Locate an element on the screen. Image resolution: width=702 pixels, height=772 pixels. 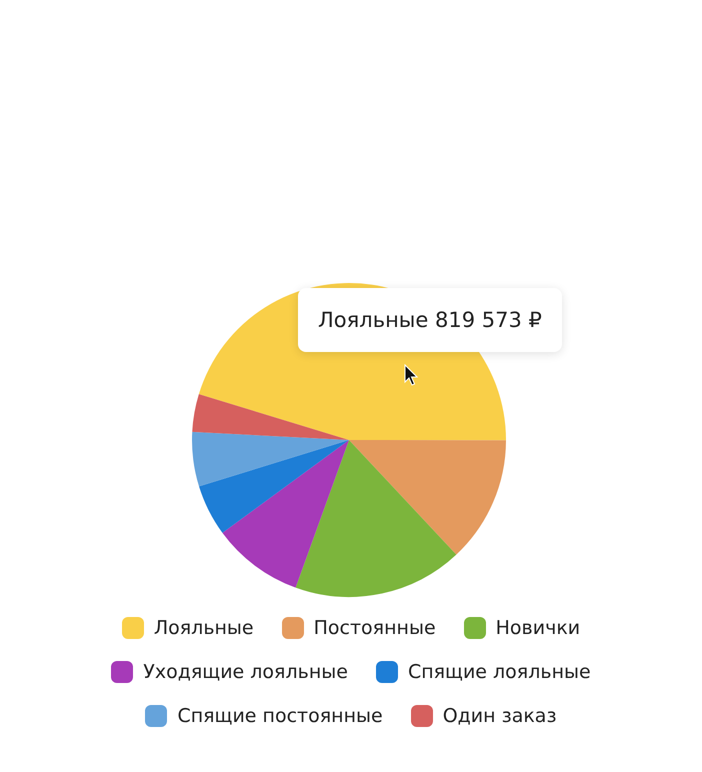
legend-label: Лояльные is located at coordinates (204, 628).